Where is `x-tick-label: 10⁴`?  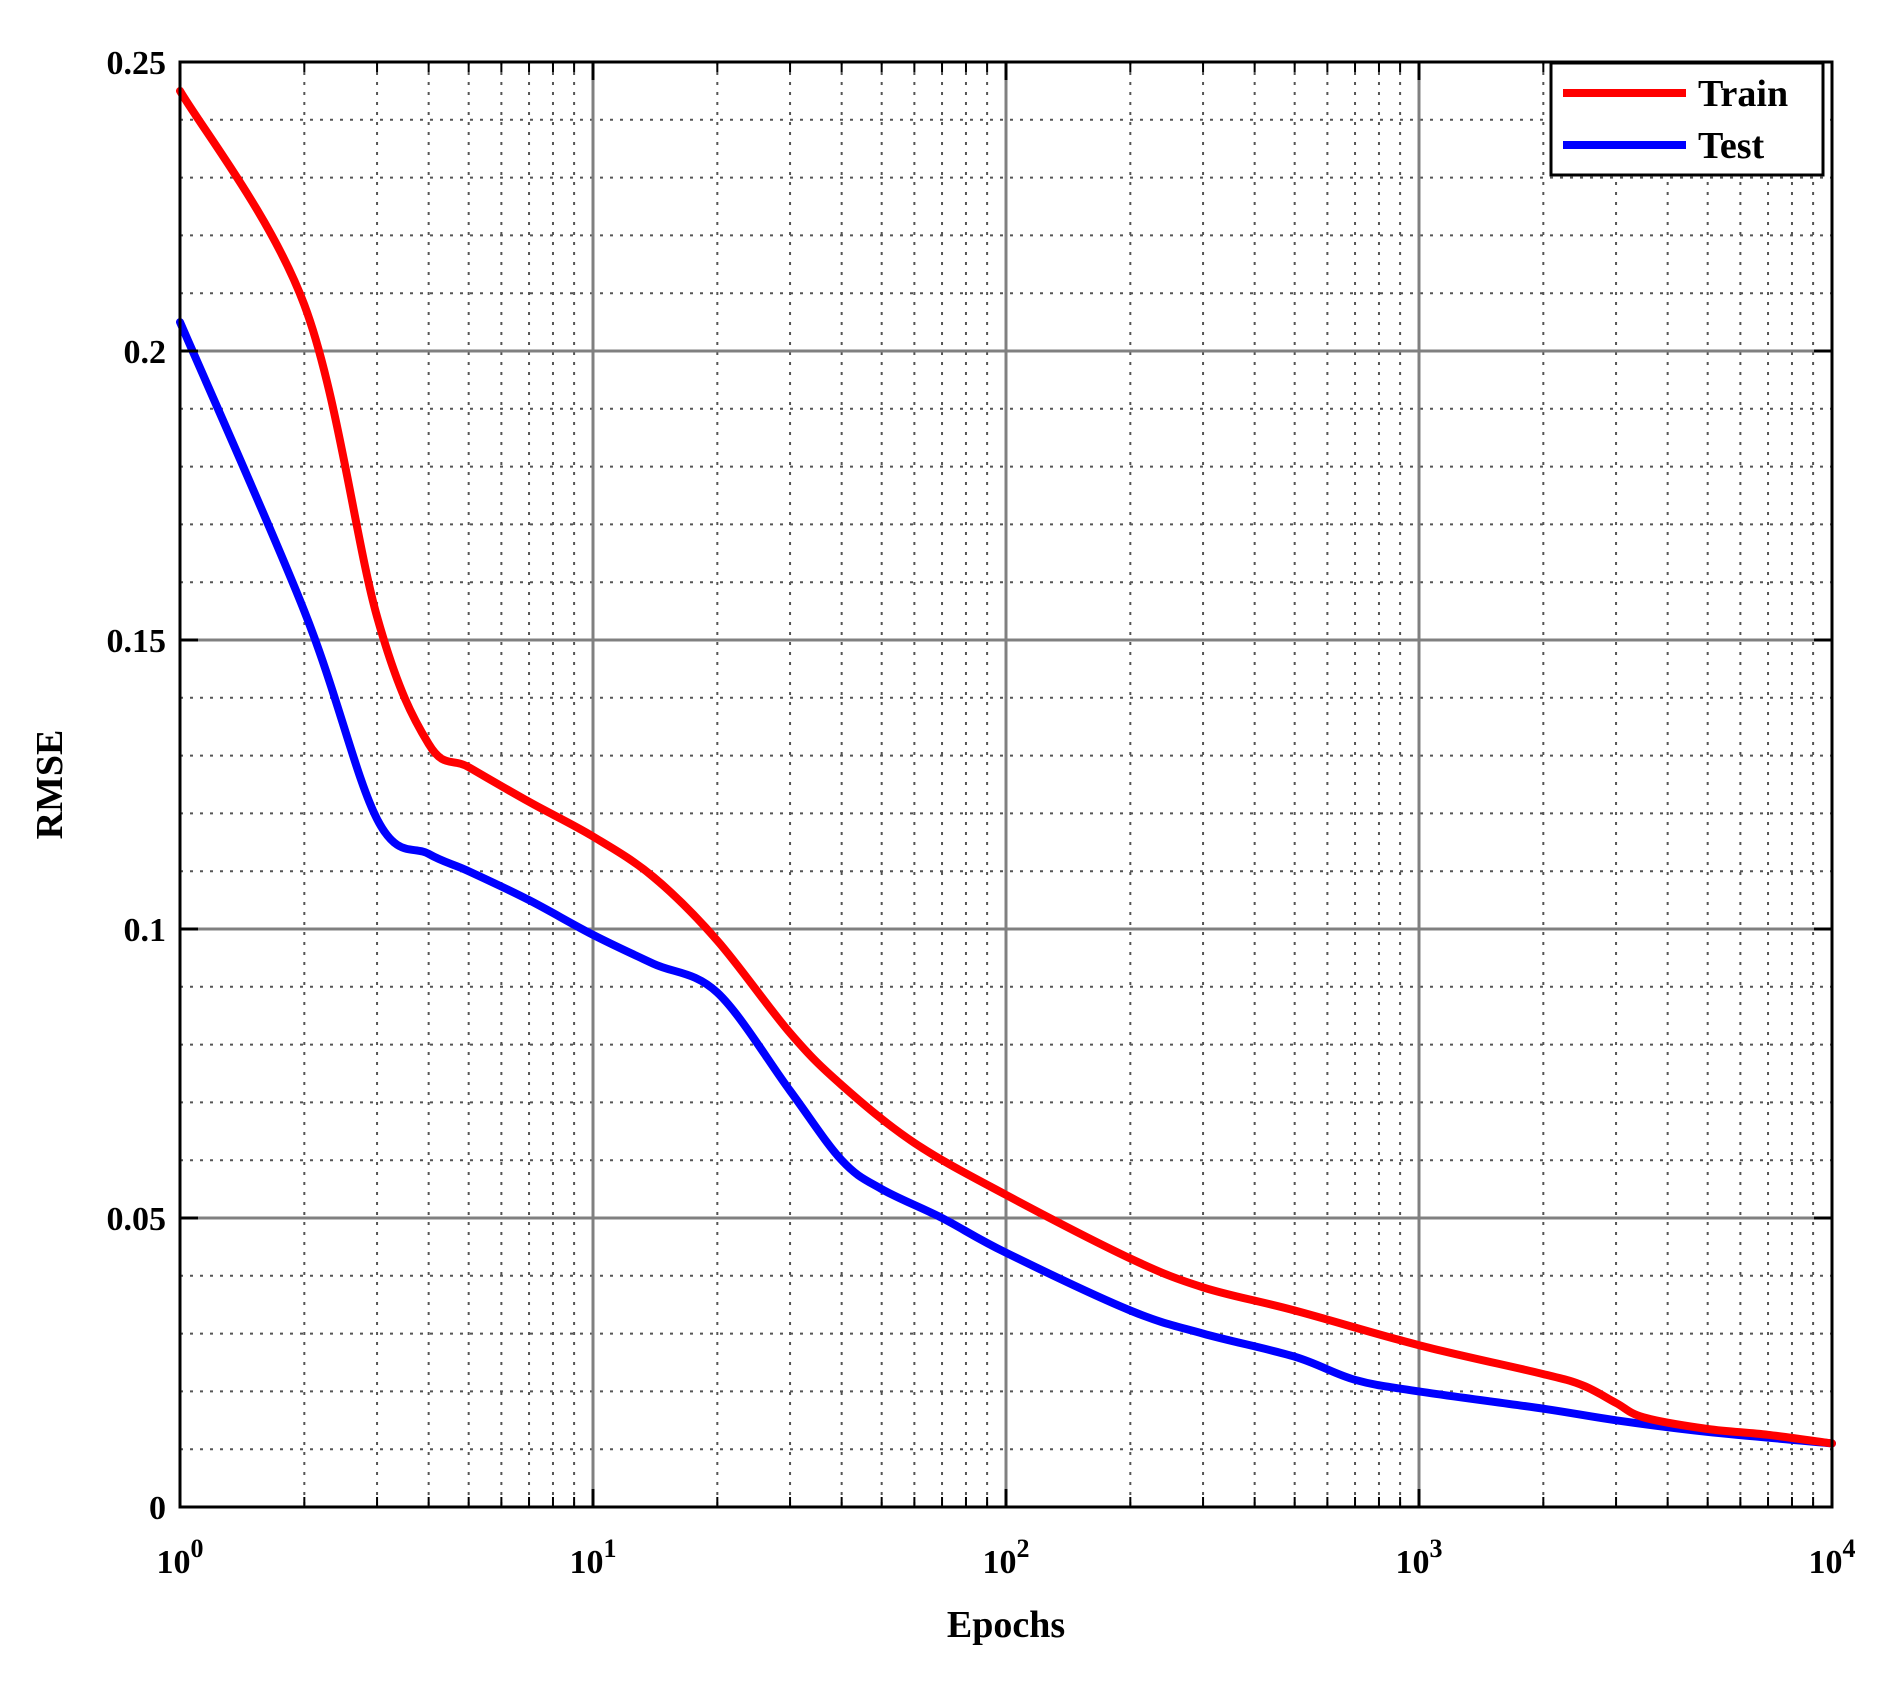 x-tick-label: 10⁴ is located at coordinates (1832, 1557).